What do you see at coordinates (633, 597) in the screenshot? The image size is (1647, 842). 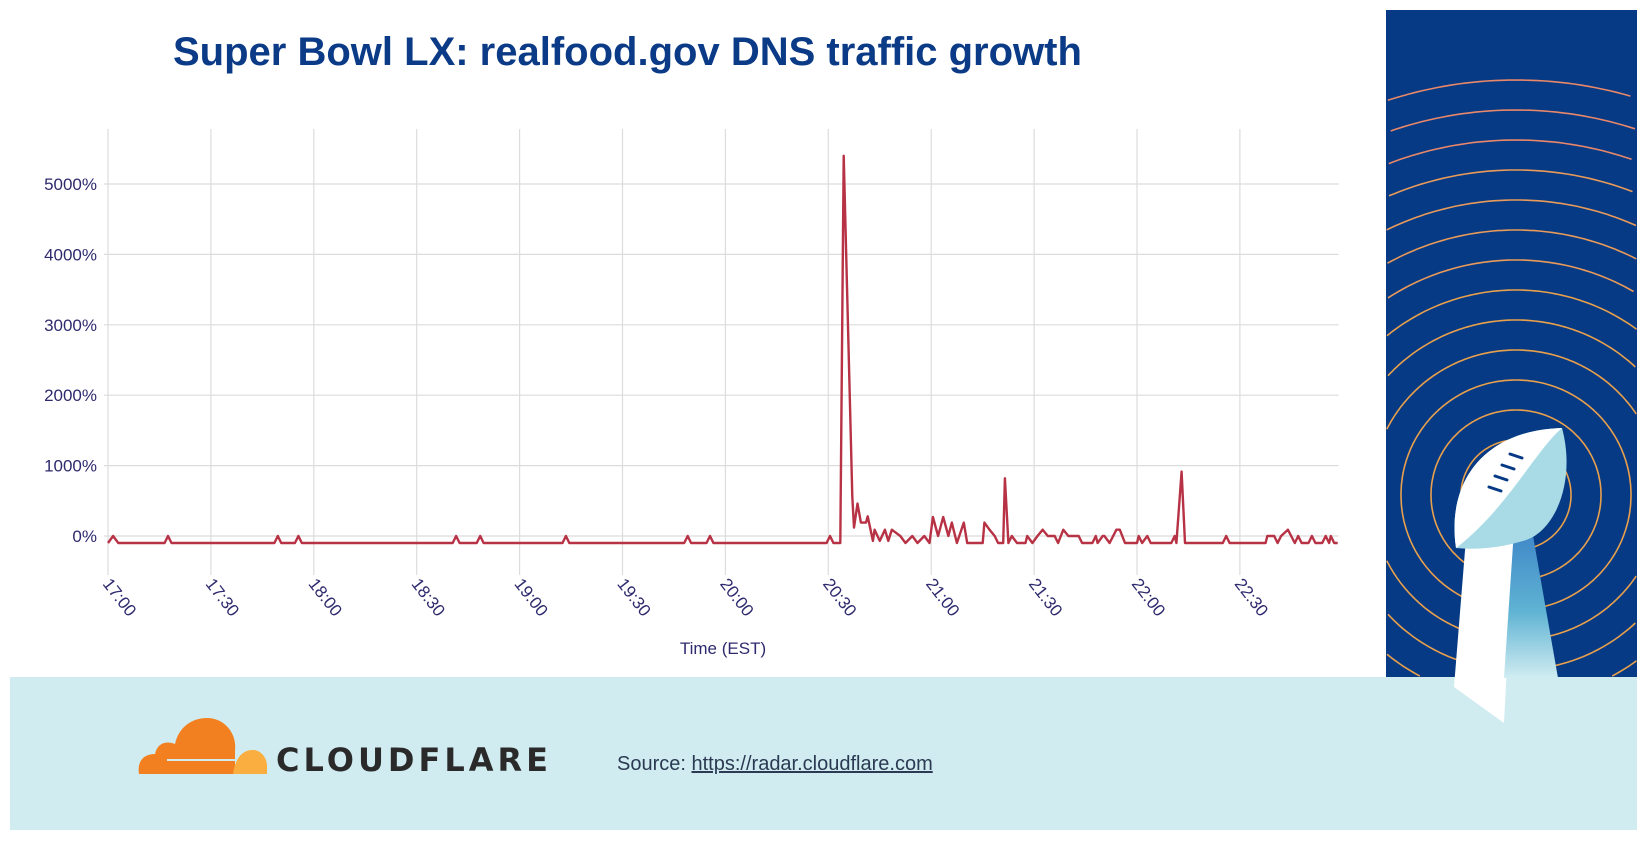 I see `x-tick-label: 19:30` at bounding box center [633, 597].